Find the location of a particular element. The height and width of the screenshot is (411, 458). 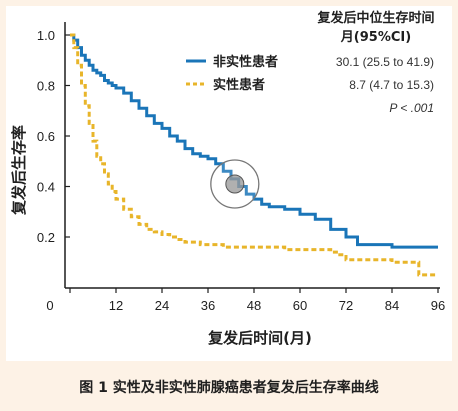

y-ticks: 0.2 0.4 0.6 0.8 1.0 is located at coordinates (53, 136).